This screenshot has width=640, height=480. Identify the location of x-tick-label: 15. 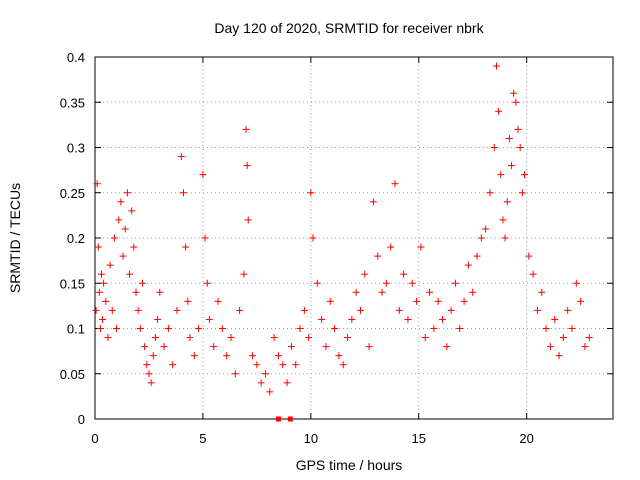
(419, 438).